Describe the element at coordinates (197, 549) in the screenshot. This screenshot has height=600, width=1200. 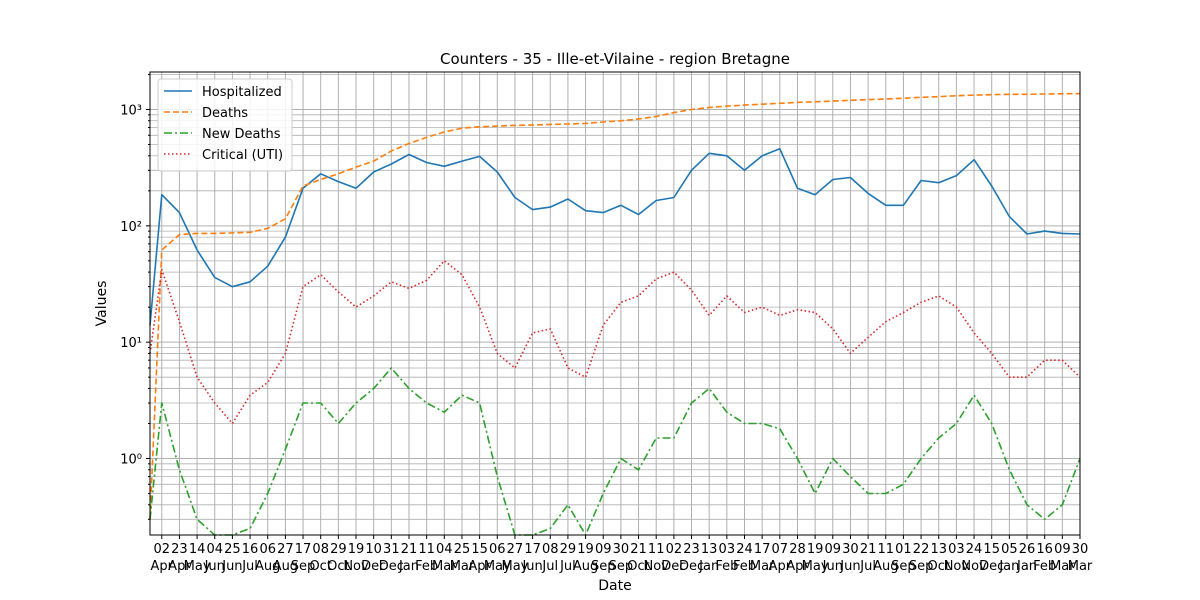
I see `x-tick-label-day: 14` at that location.